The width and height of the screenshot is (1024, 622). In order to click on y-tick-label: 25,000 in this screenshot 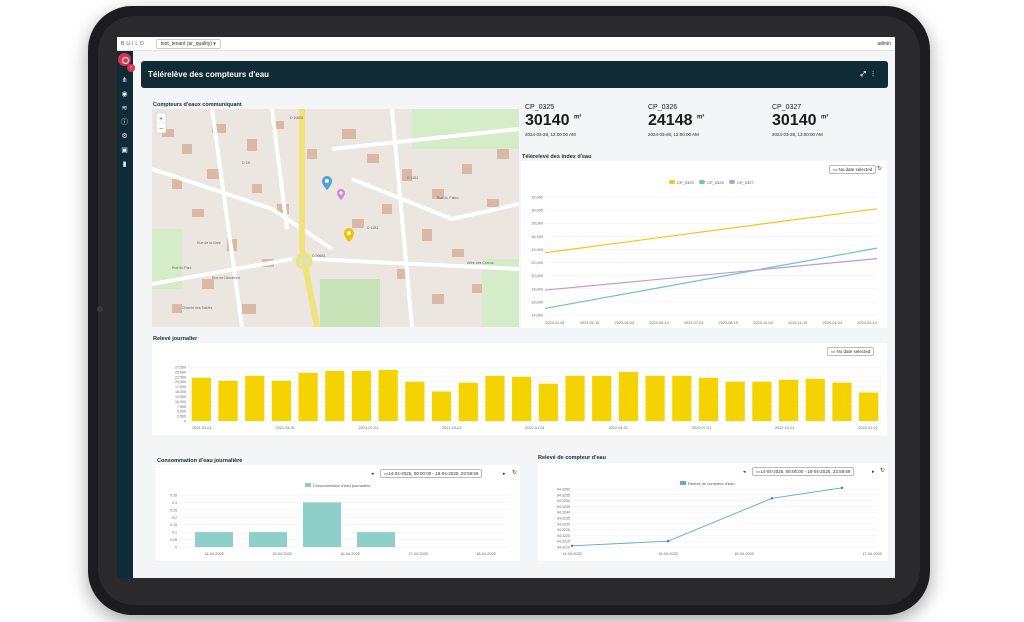, I will do `click(180, 372)`.